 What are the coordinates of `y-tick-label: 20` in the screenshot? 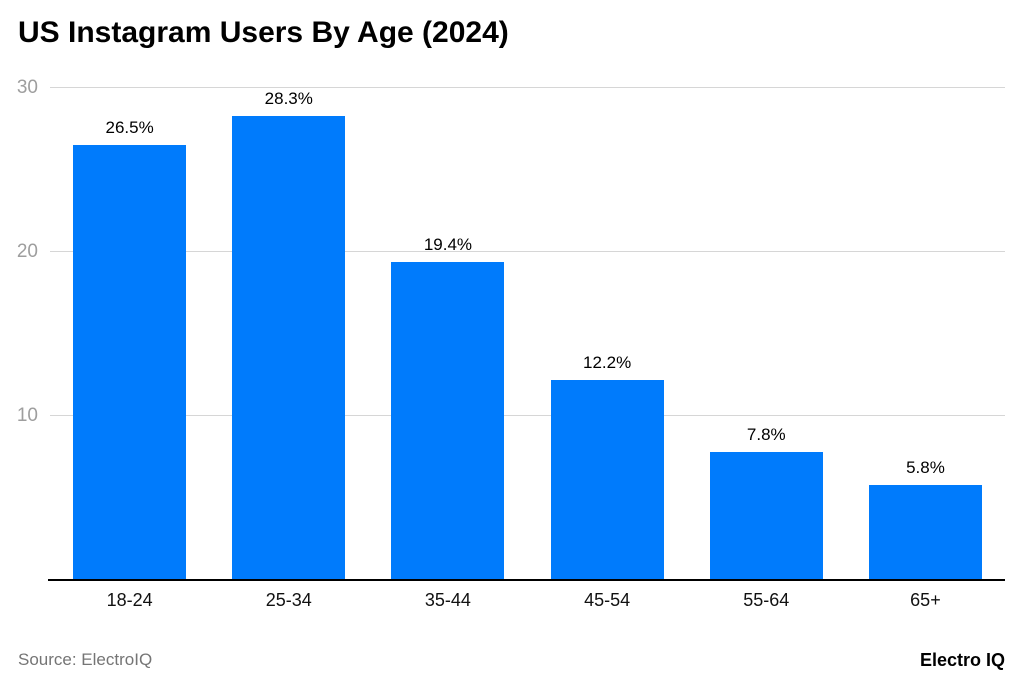 It's located at (27, 251).